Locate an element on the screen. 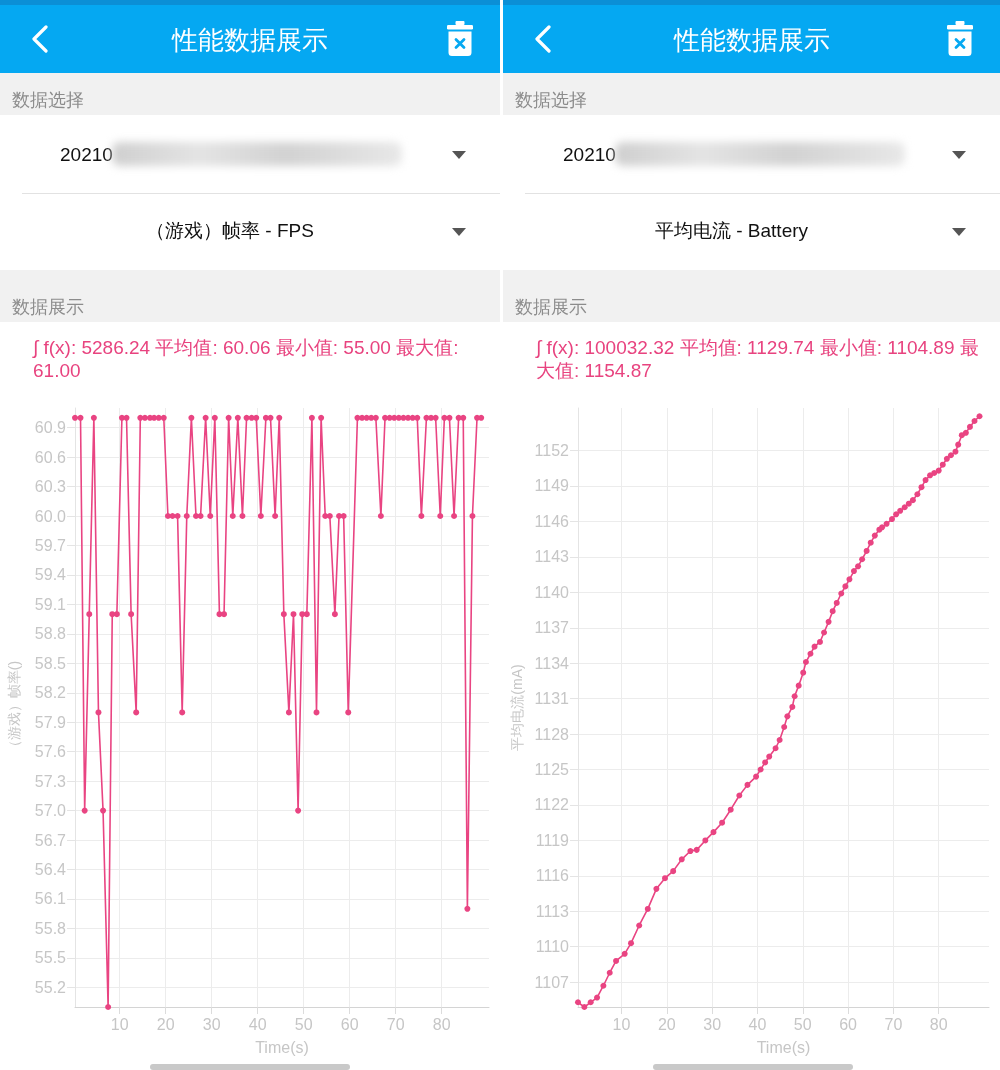 This screenshot has height=1070, width=1000. y-tick-label: 56.4 is located at coordinates (50, 870).